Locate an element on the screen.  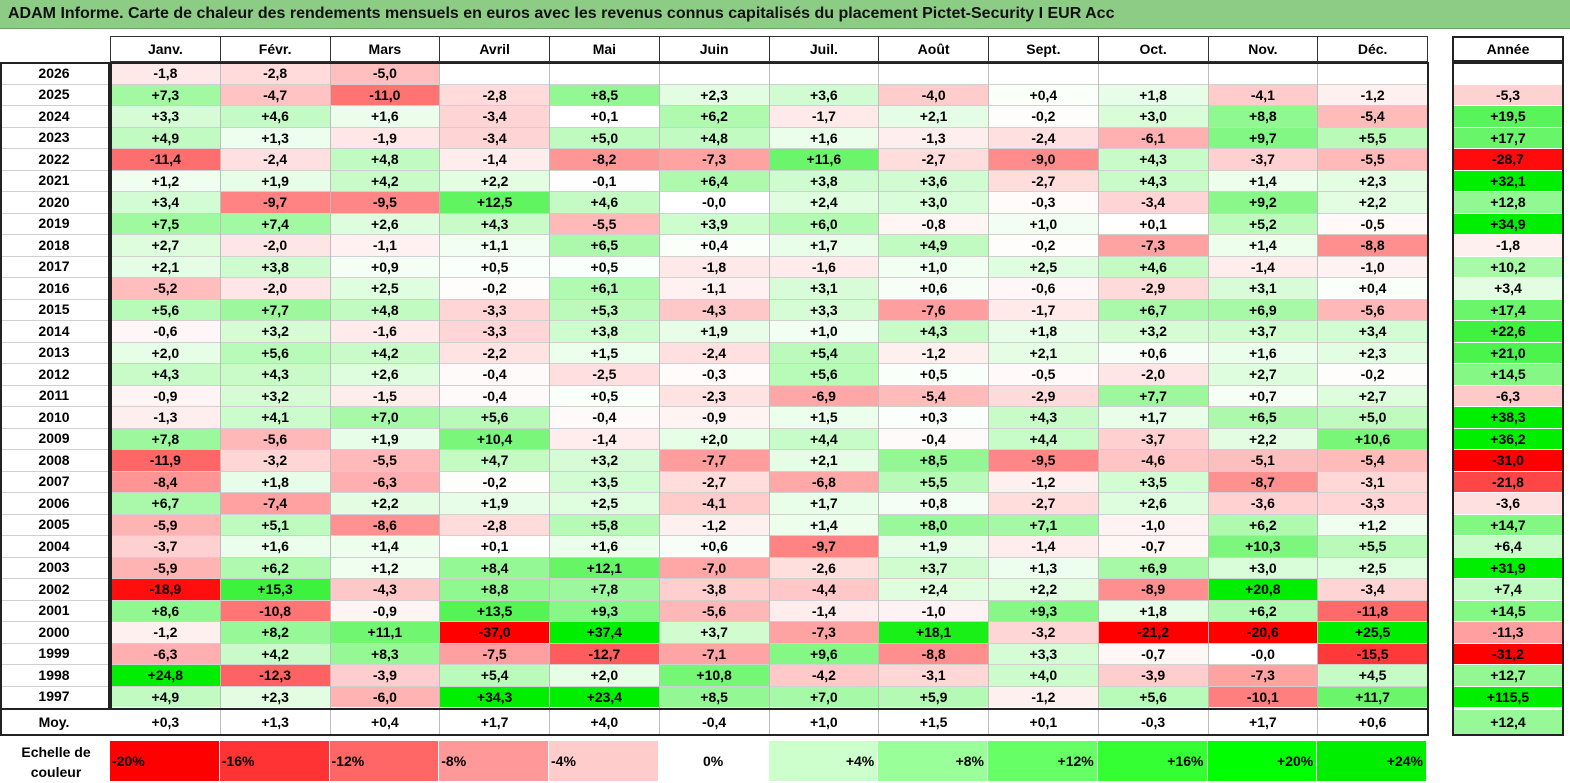
heatmap-cell: +0,1 is located at coordinates (494, 546).